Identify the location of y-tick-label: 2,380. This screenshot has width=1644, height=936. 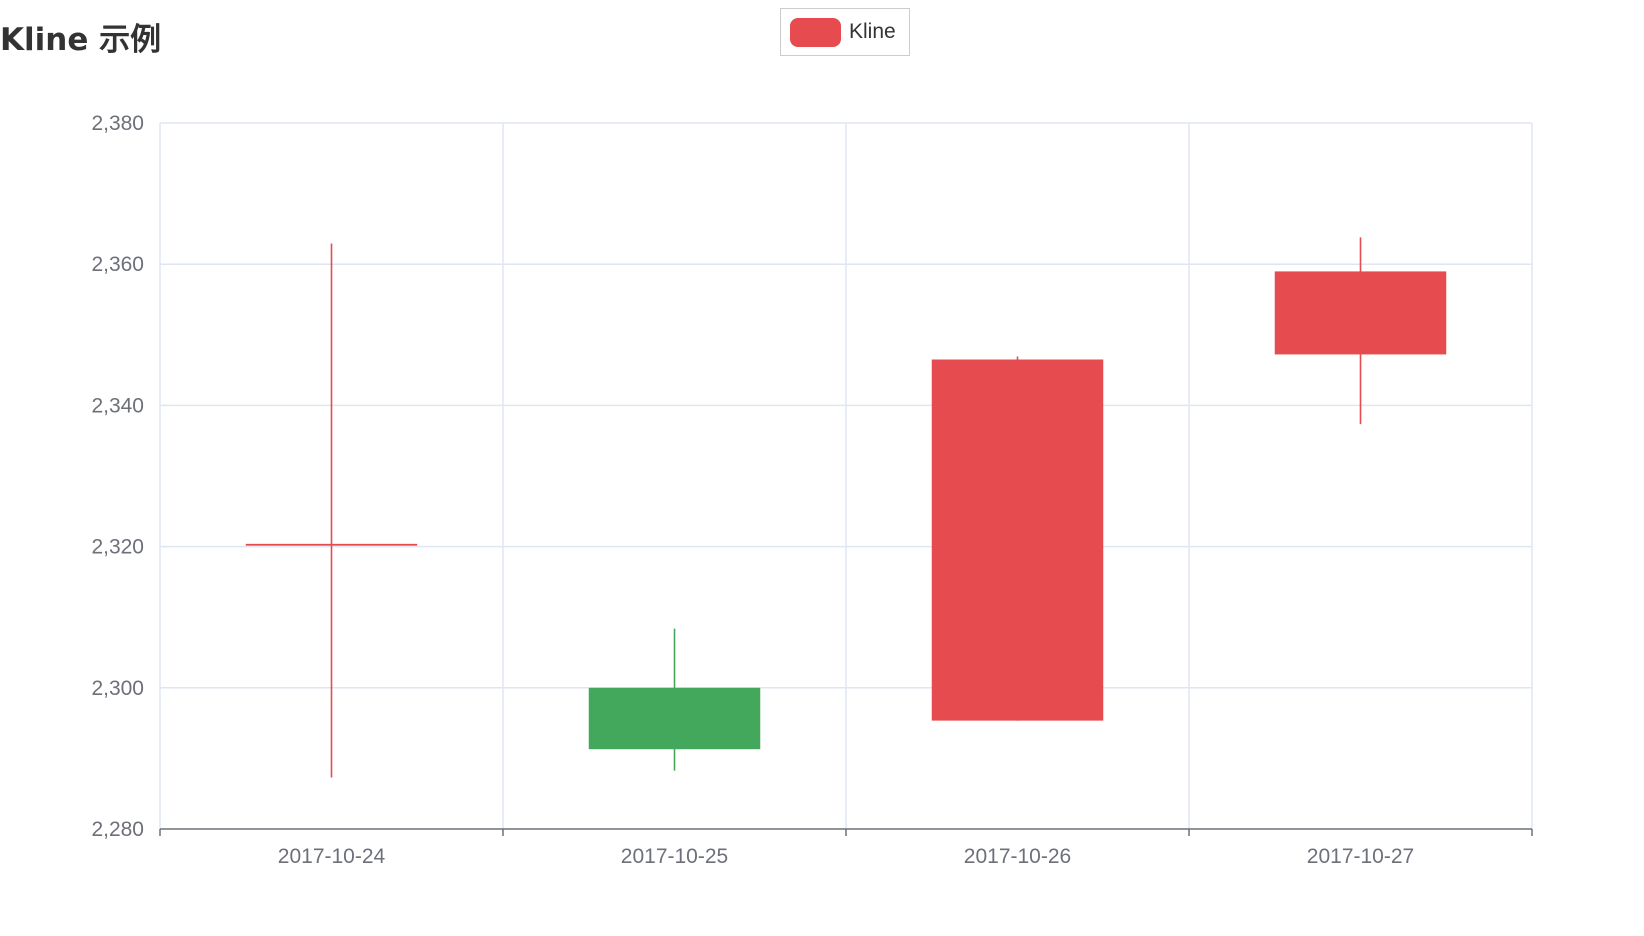
(117, 123).